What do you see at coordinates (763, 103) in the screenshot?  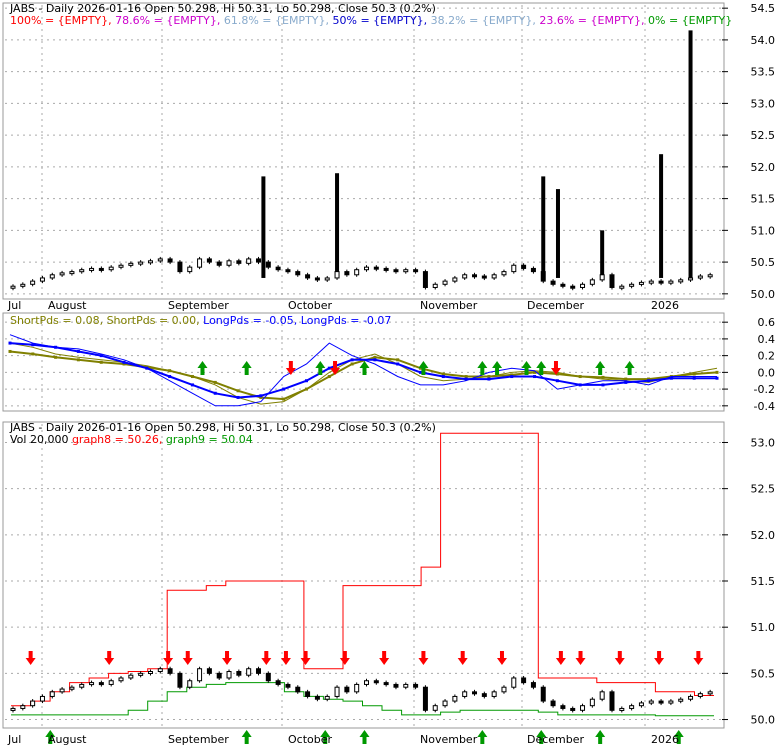 I see `y-tick-label: 53.0` at bounding box center [763, 103].